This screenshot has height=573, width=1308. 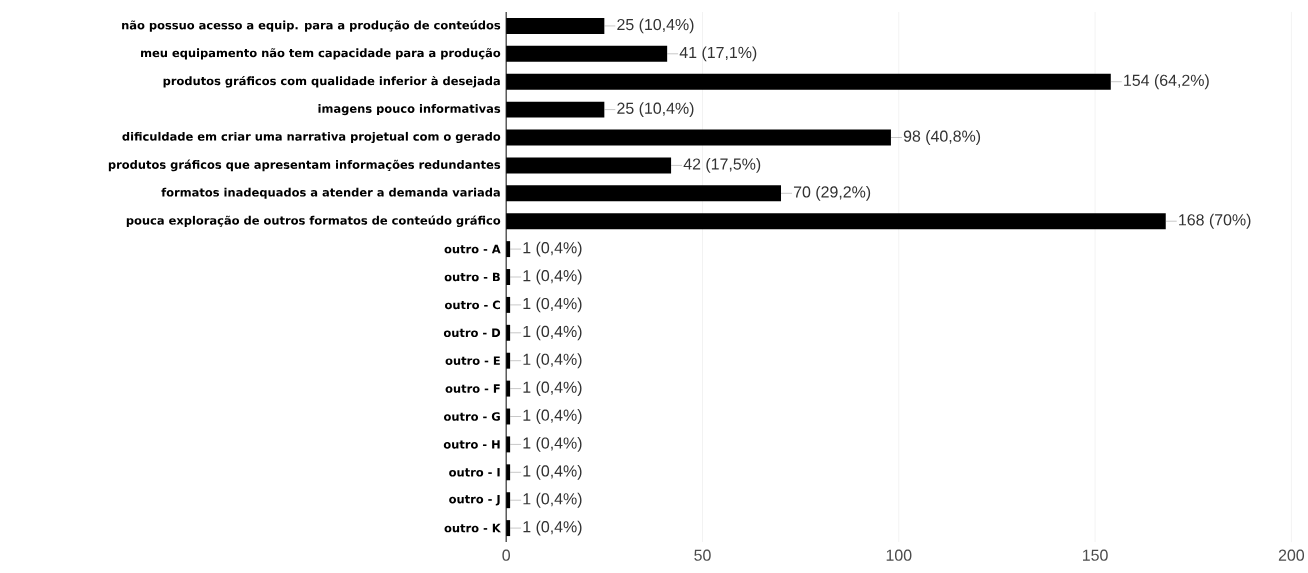 I want to click on x-tick-label: 0, so click(x=506, y=555).